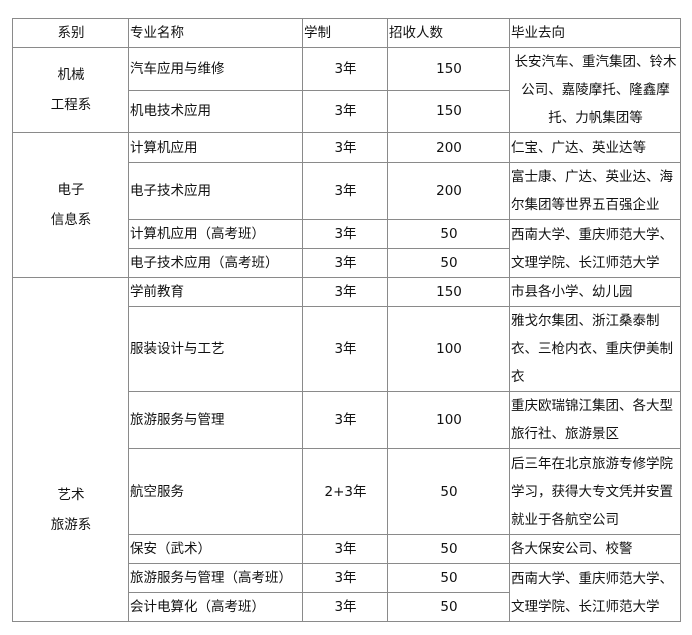 The width and height of the screenshot is (692, 635). I want to click on major-cell: 服装设计与工艺, so click(215, 349).